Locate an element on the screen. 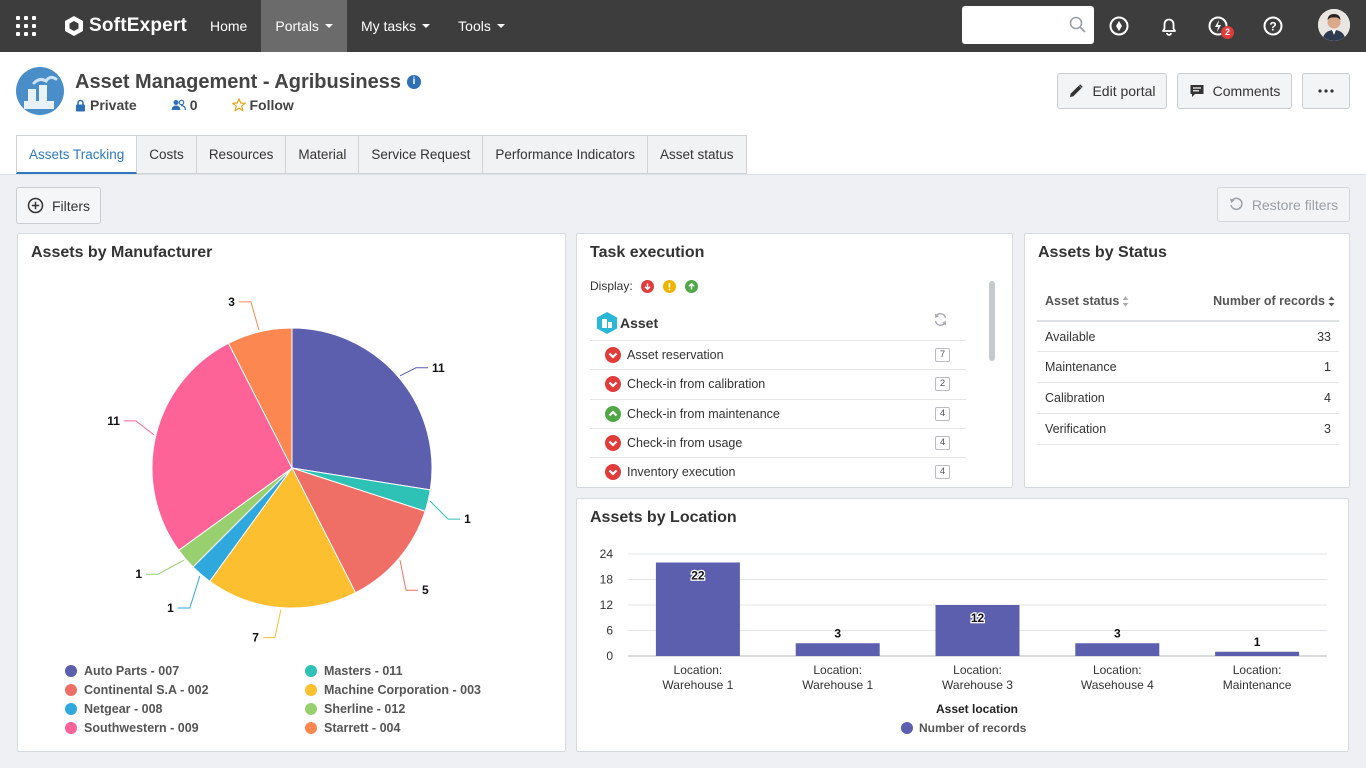 Image resolution: width=1366 pixels, height=768 pixels. pie-data-label: 5 is located at coordinates (425, 590).